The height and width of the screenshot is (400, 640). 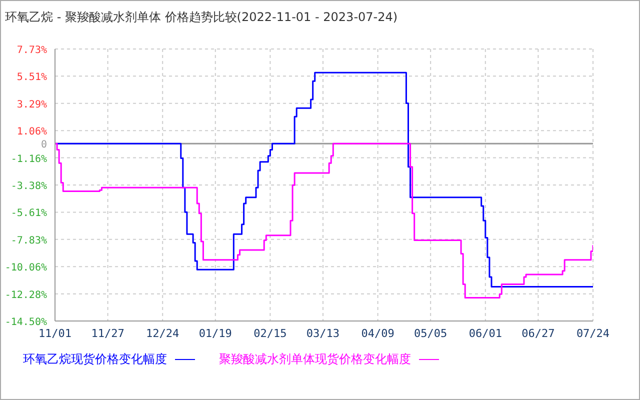 What do you see at coordinates (55, 333) in the screenshot?
I see `x-tick-label: 11/01` at bounding box center [55, 333].